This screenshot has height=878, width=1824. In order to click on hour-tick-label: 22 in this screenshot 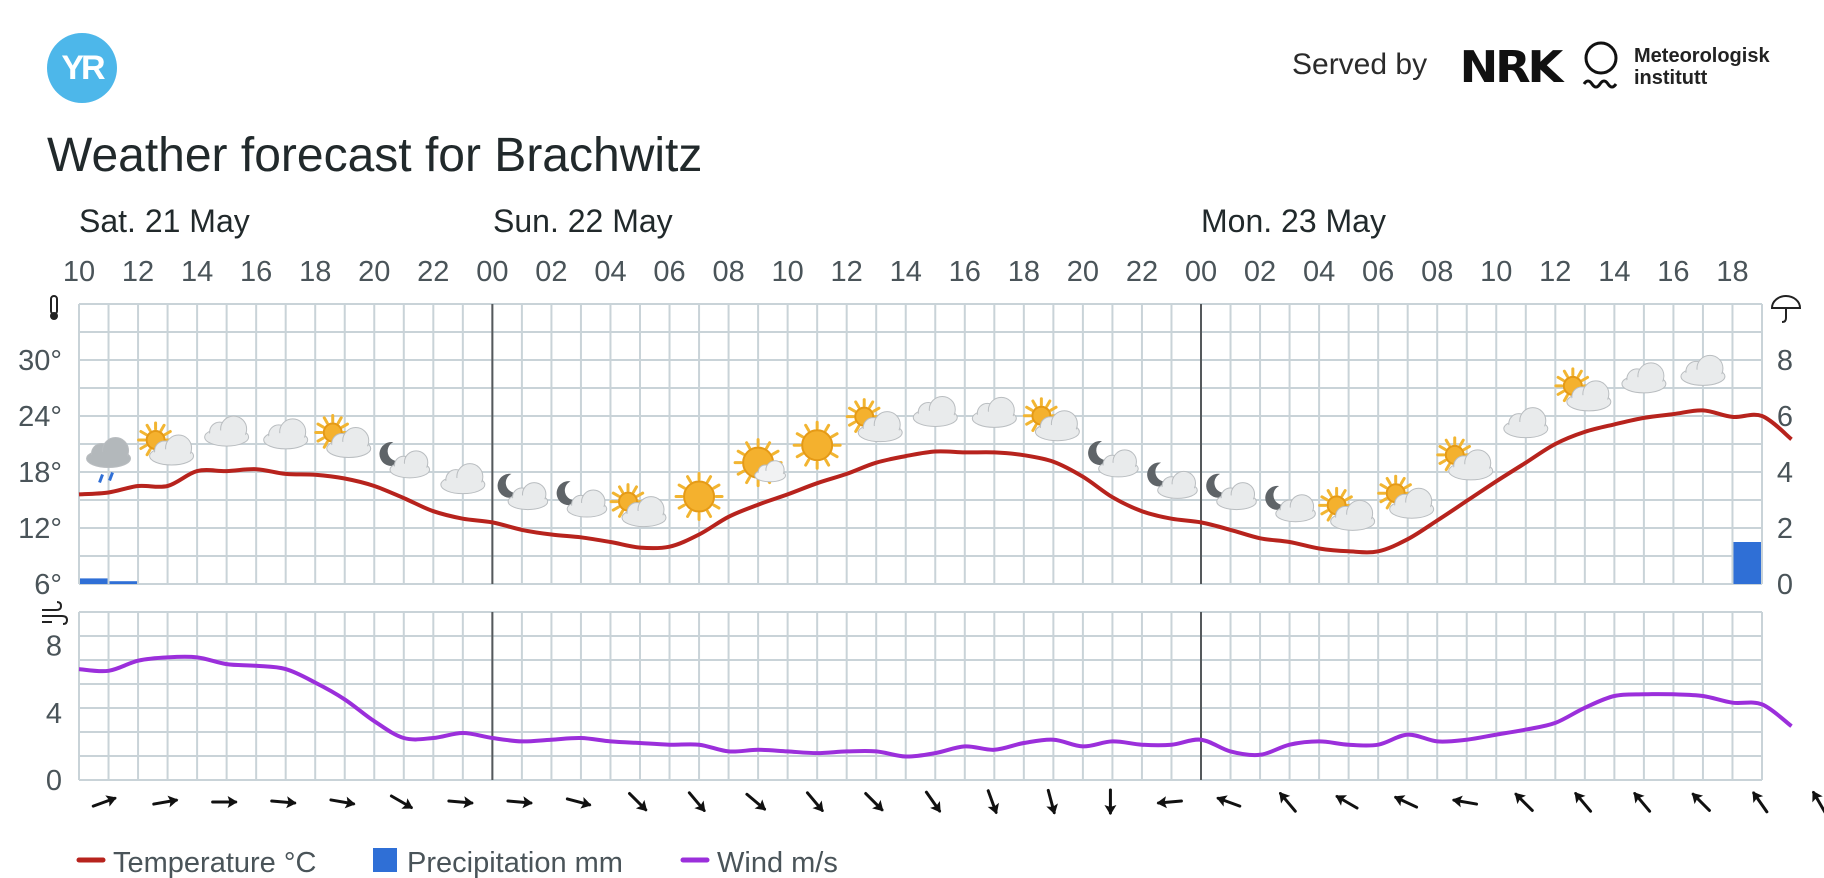, I will do `click(433, 272)`.